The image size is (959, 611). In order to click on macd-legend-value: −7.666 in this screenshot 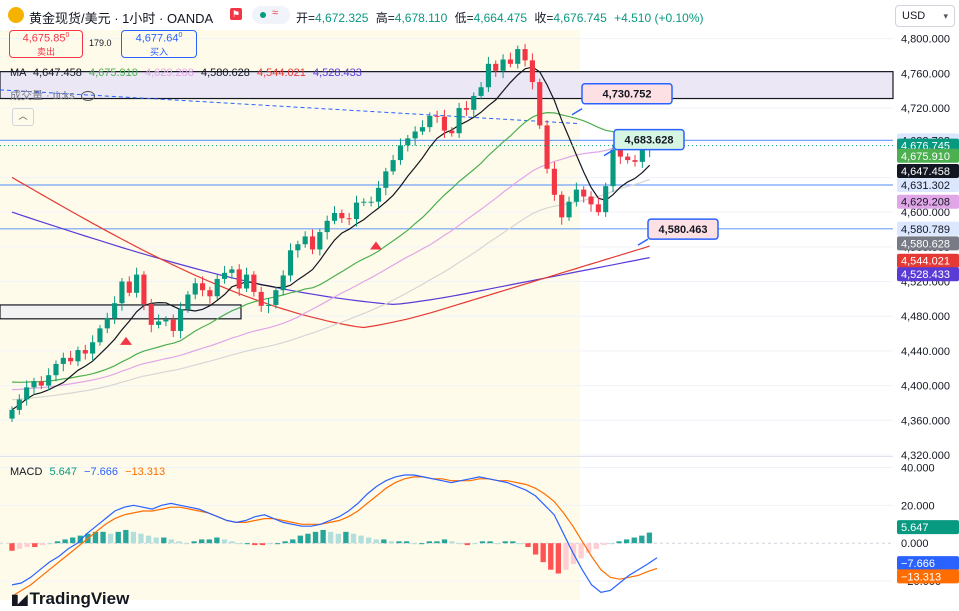, I will do `click(101, 472)`.